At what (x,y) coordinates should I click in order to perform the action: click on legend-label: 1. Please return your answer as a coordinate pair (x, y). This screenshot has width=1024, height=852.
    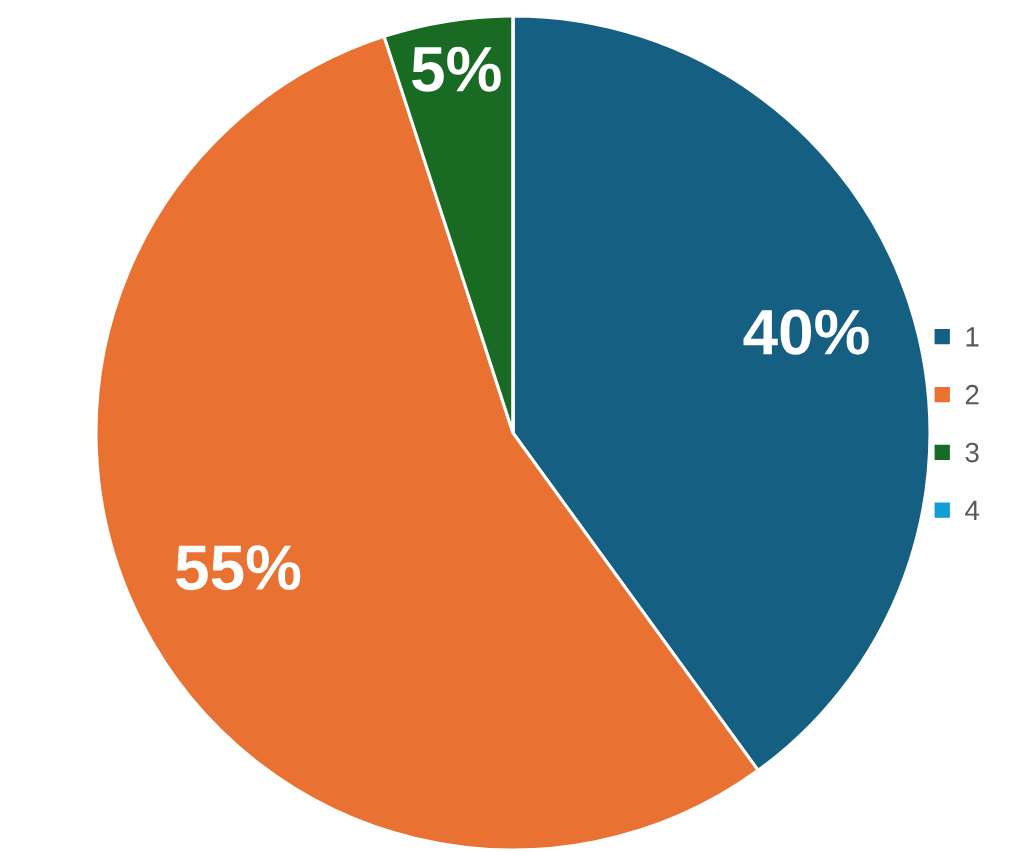
    Looking at the image, I should click on (972, 337).